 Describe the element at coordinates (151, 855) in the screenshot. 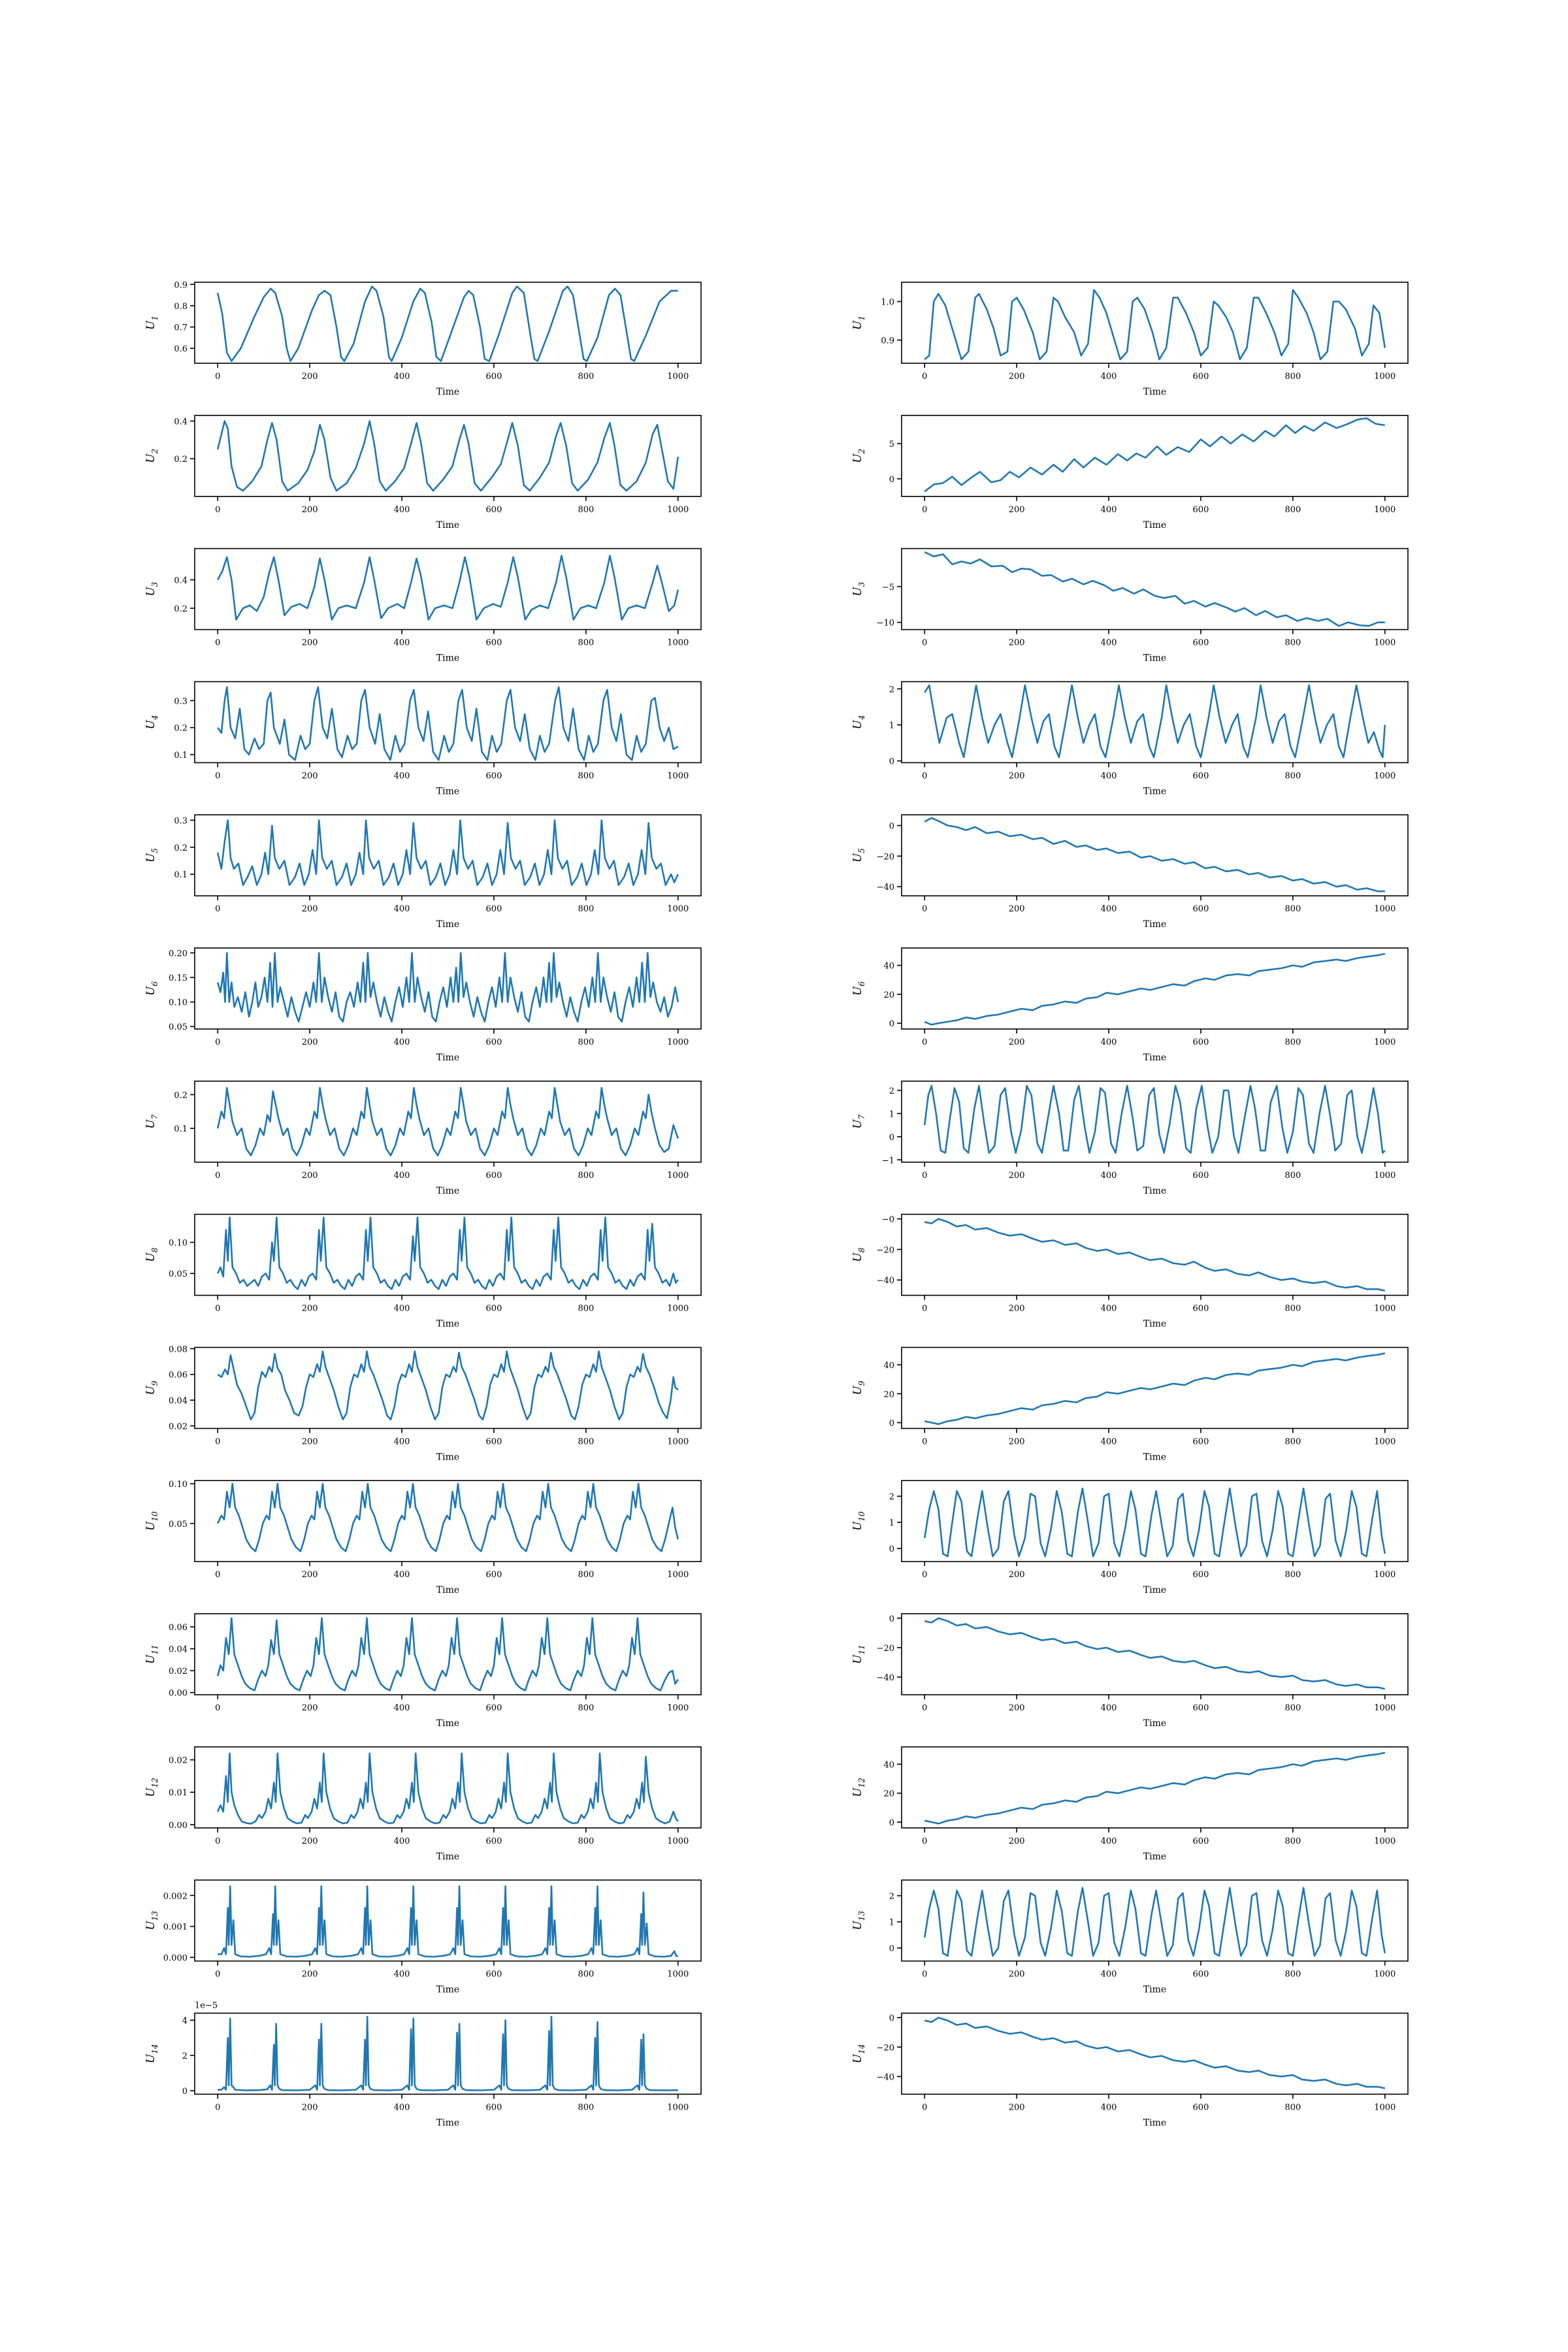

I see `y-axis-label: U5` at that location.